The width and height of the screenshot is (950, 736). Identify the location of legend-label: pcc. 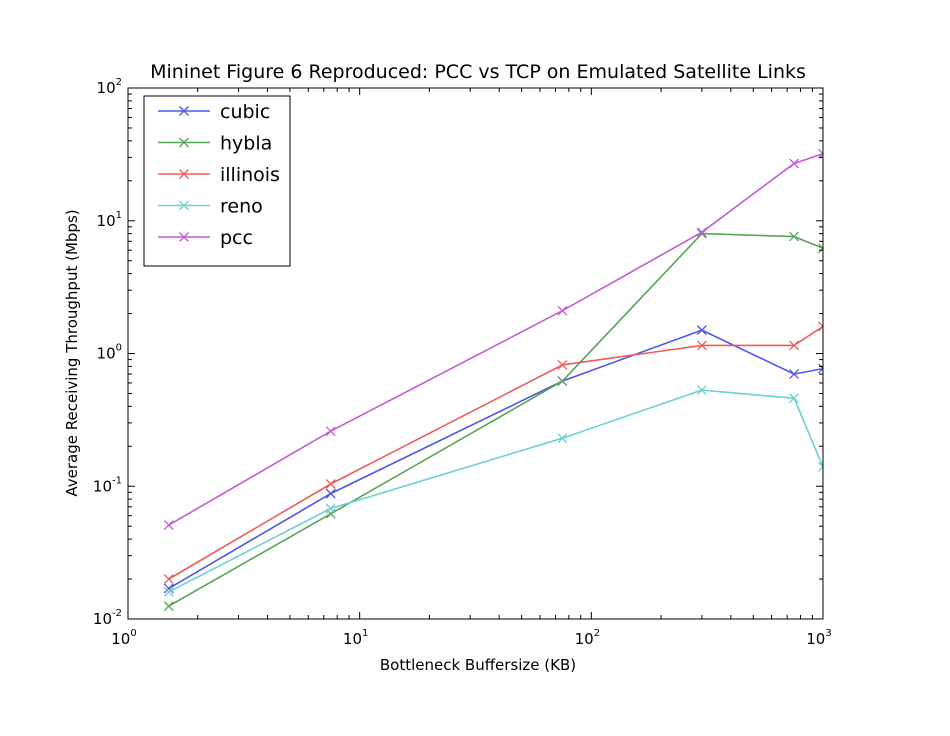
(236, 238).